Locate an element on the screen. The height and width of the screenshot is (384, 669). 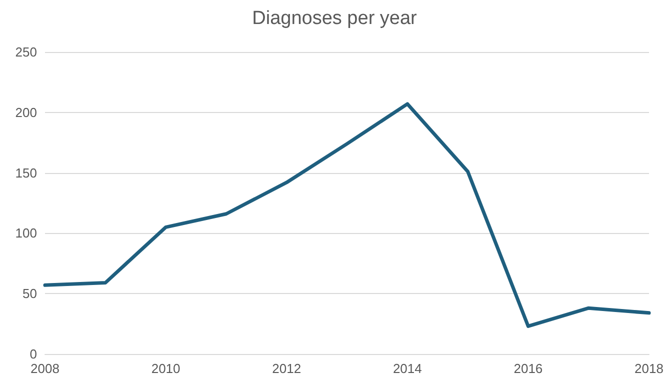
x-tick-label: 2012 is located at coordinates (287, 368).